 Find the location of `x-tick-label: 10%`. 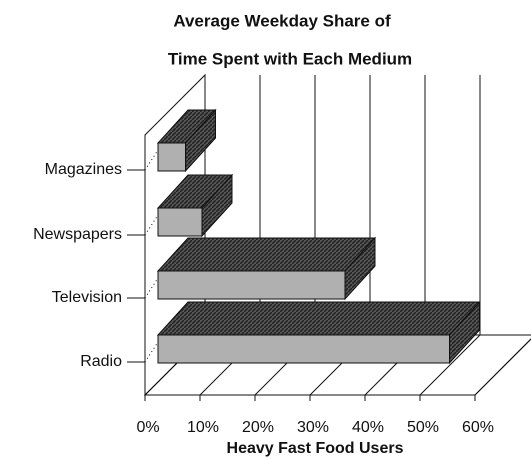

x-tick-label: 10% is located at coordinates (203, 427).